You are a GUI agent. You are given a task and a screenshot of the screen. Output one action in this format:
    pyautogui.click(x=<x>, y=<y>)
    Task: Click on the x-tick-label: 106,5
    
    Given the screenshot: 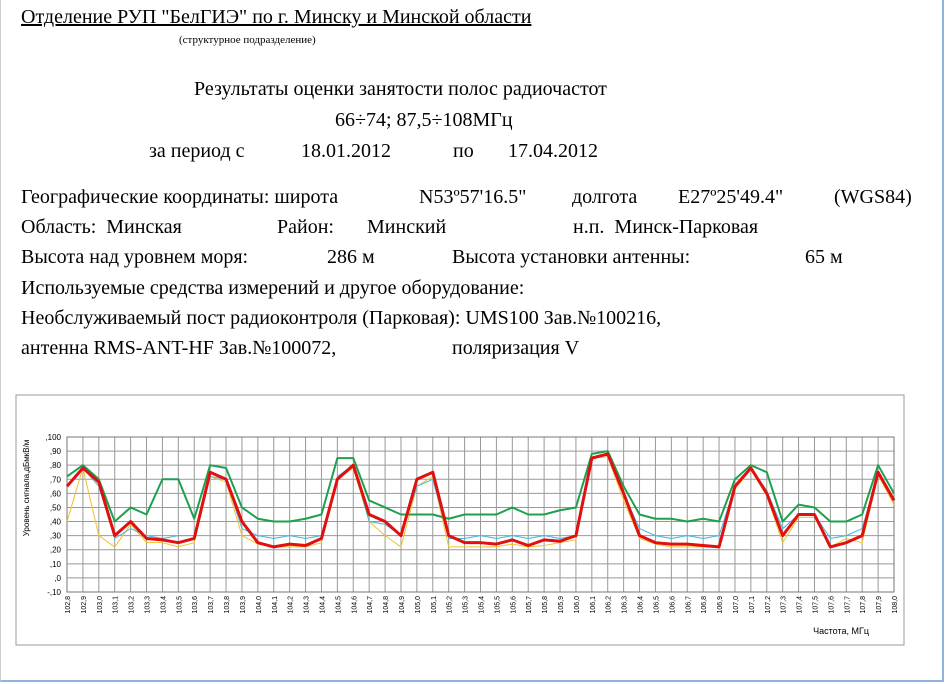 What is the action you would take?
    pyautogui.click(x=656, y=605)
    